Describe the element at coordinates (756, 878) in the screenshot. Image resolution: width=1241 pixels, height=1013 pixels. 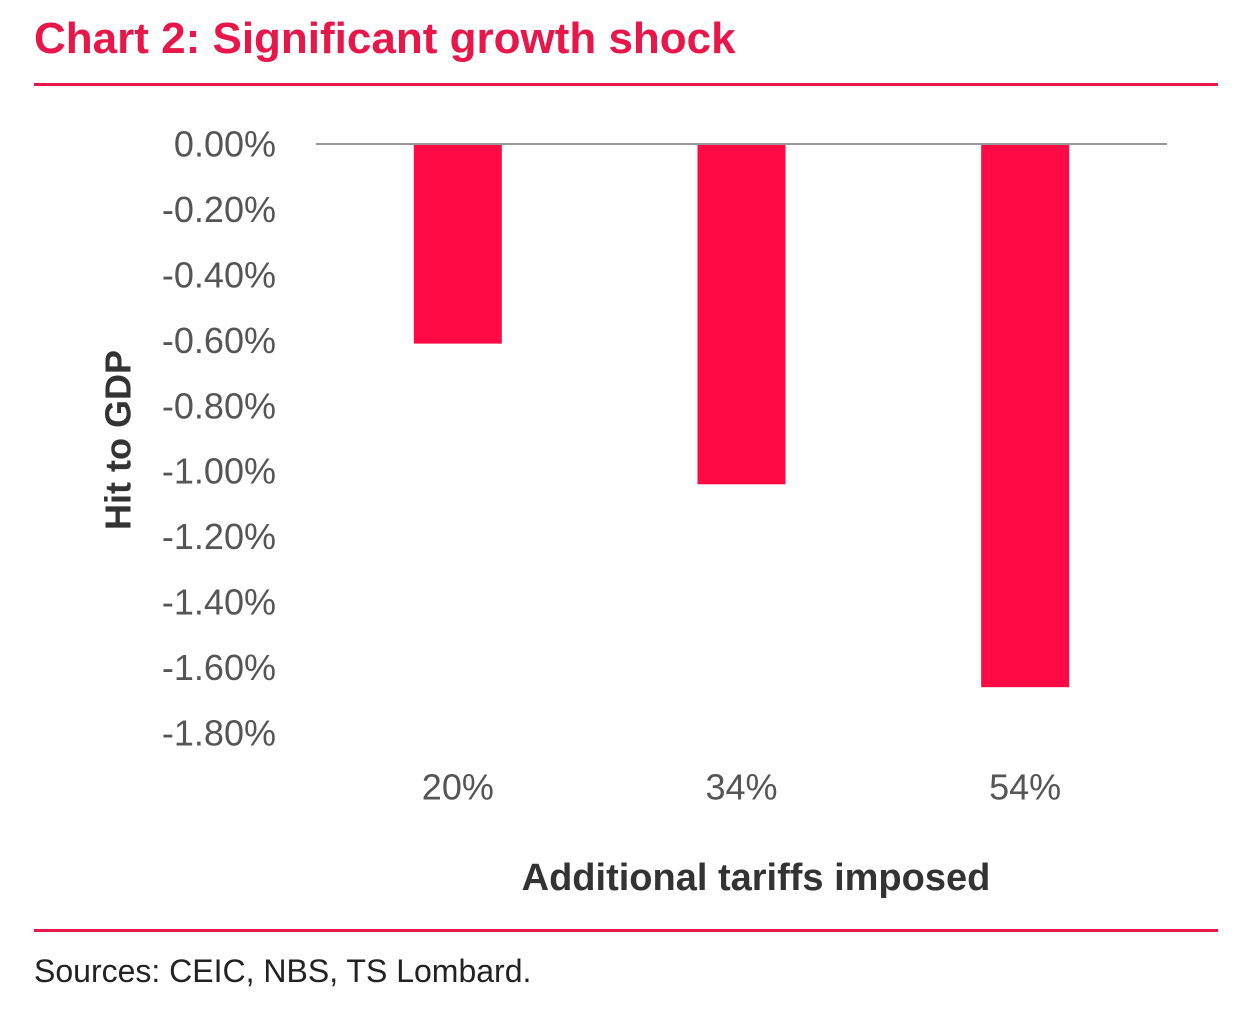
I see `x-axis-label: Additional tariffs imposed` at that location.